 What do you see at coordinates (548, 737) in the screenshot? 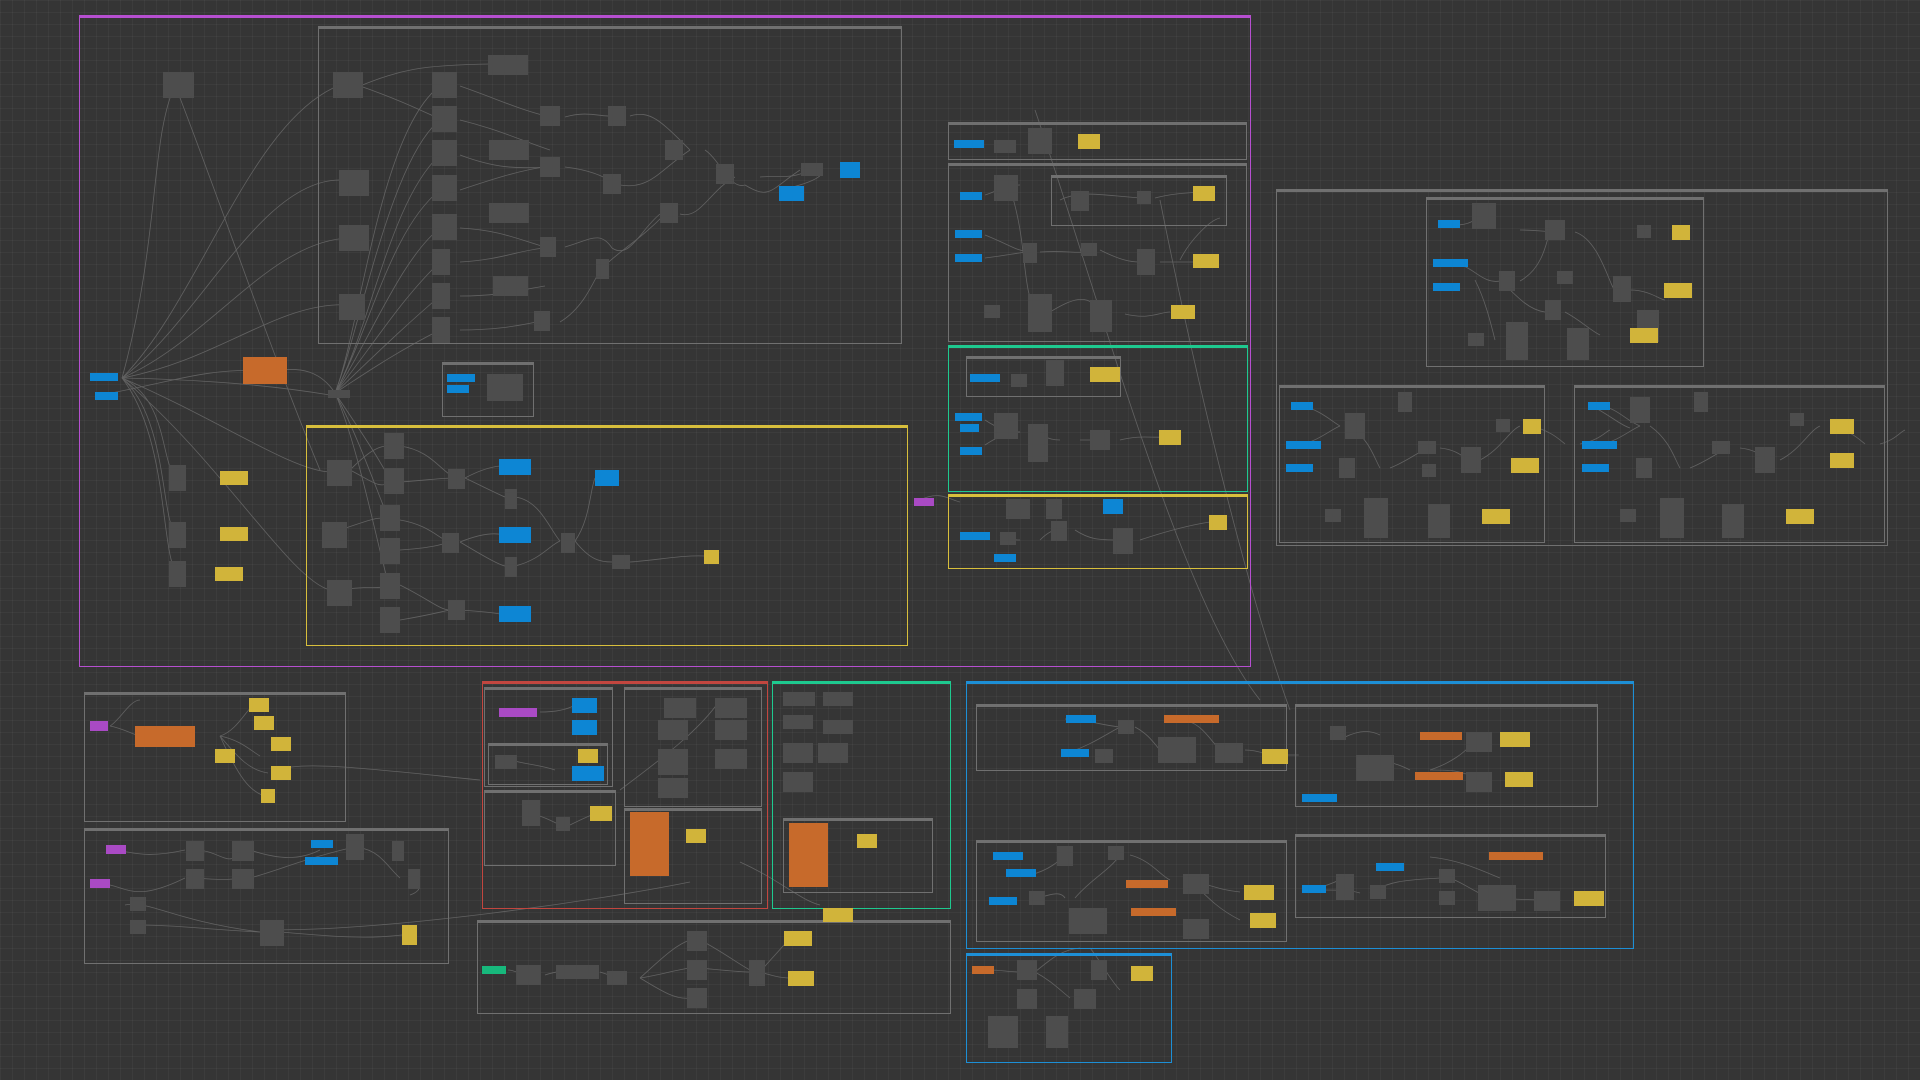
I see `red-inner-a` at bounding box center [548, 737].